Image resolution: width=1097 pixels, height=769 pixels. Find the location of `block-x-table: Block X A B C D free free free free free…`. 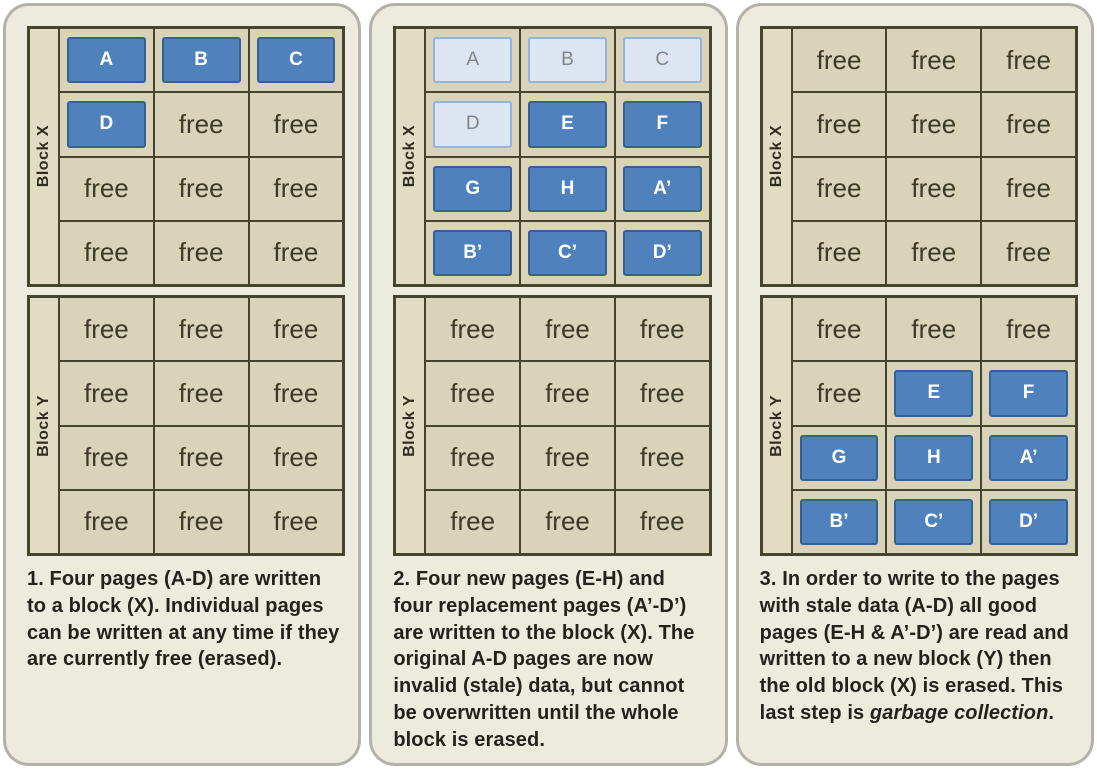

block-x-table: Block X A B C D free free free free free… is located at coordinates (186, 156).